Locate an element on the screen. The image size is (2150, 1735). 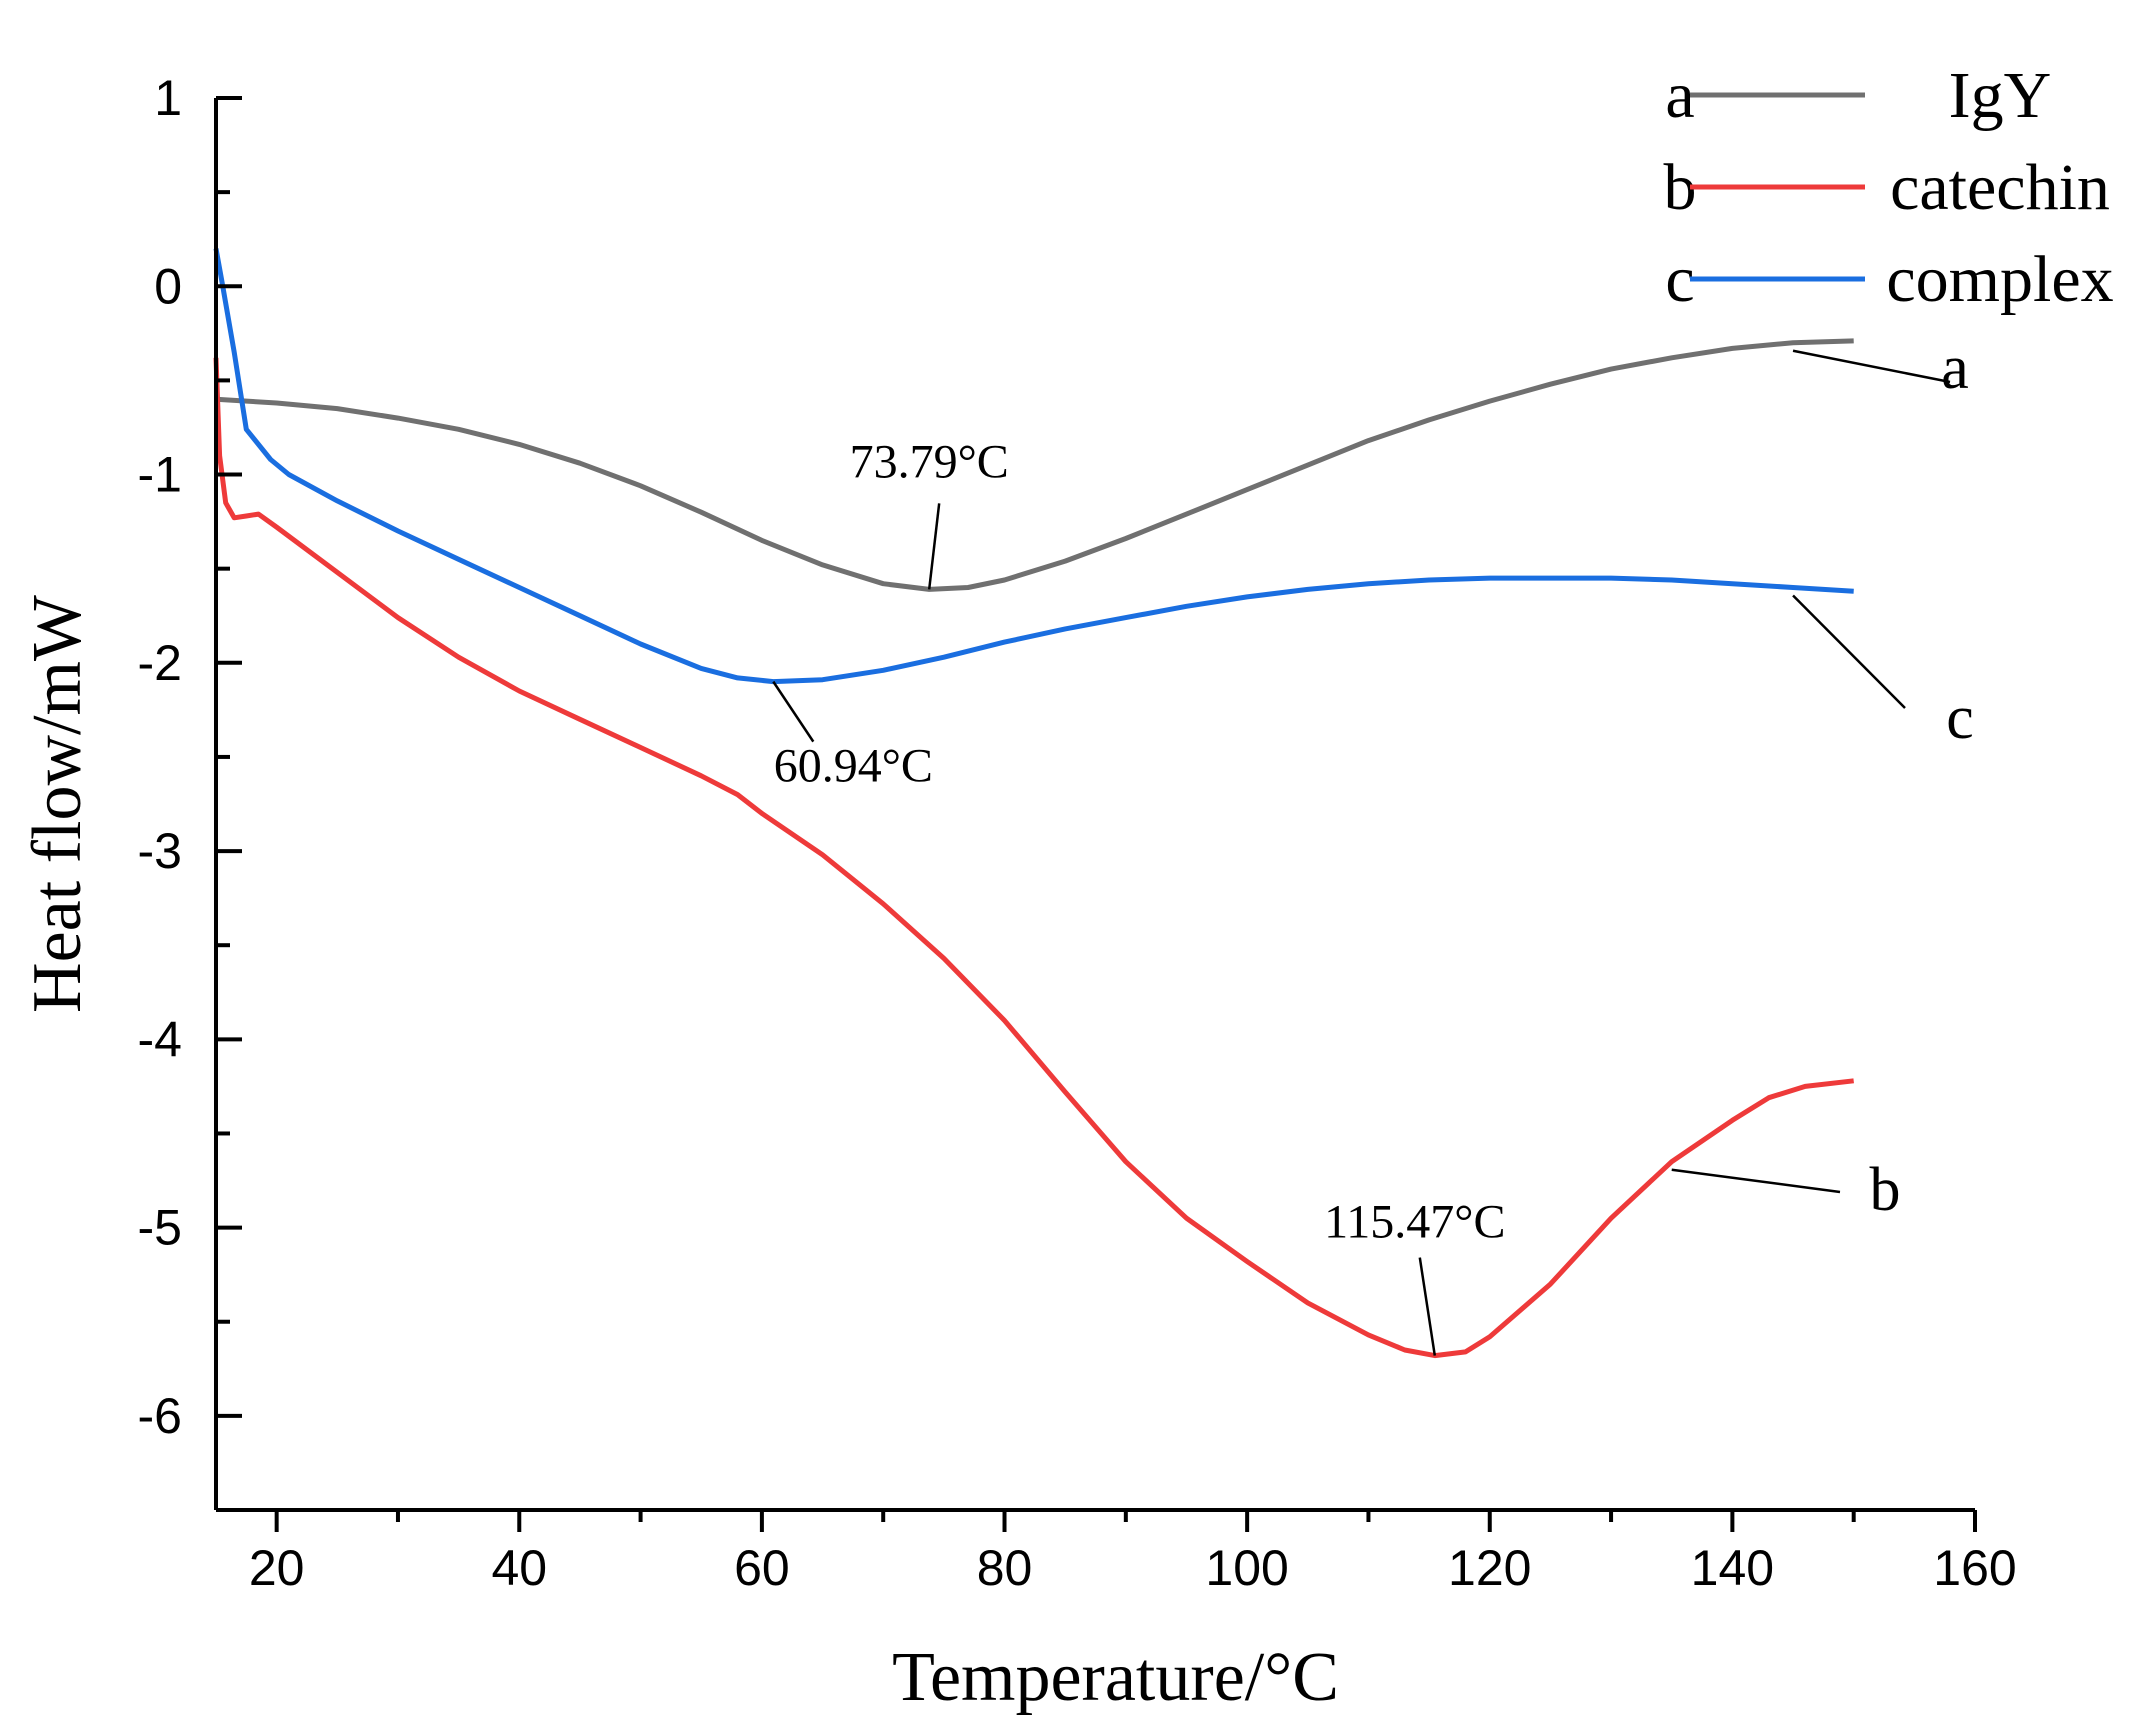
x-axis-title: Temperature/°C is located at coordinates (1115, 1677).